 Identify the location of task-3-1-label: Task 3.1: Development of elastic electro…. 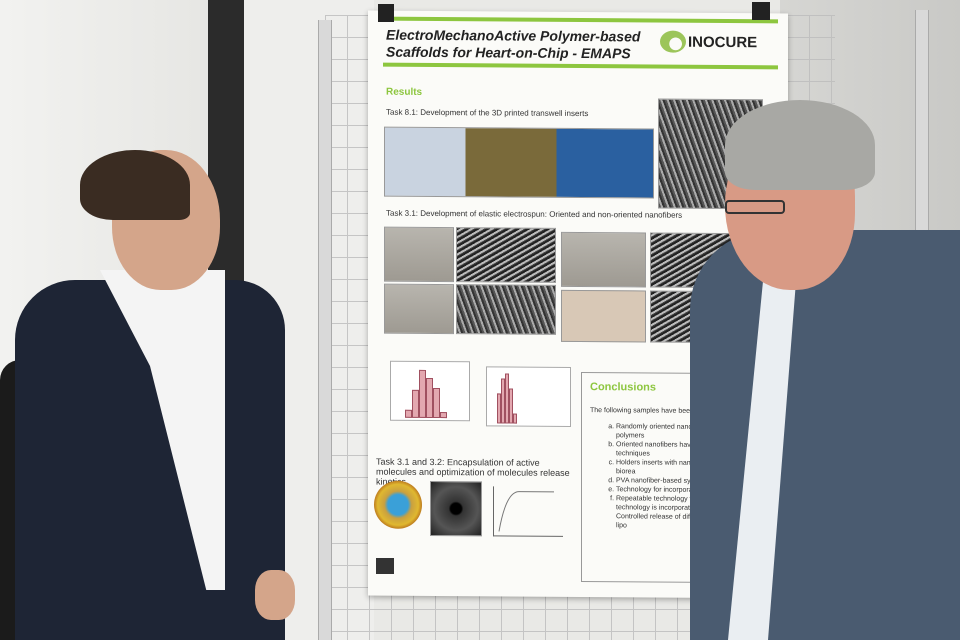
(534, 214).